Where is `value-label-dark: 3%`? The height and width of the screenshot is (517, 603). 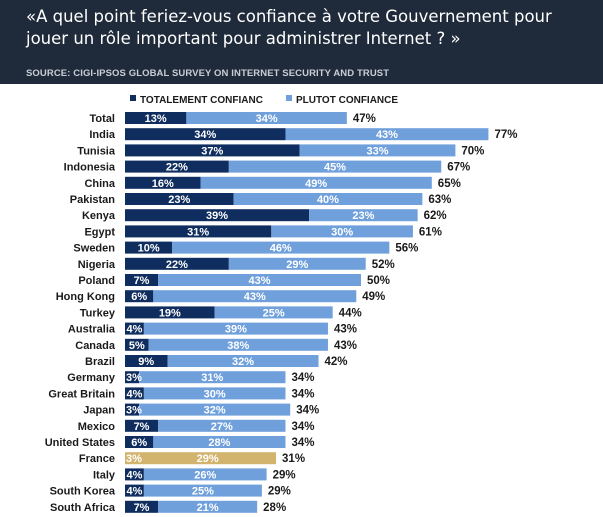
value-label-dark: 3% is located at coordinates (134, 459).